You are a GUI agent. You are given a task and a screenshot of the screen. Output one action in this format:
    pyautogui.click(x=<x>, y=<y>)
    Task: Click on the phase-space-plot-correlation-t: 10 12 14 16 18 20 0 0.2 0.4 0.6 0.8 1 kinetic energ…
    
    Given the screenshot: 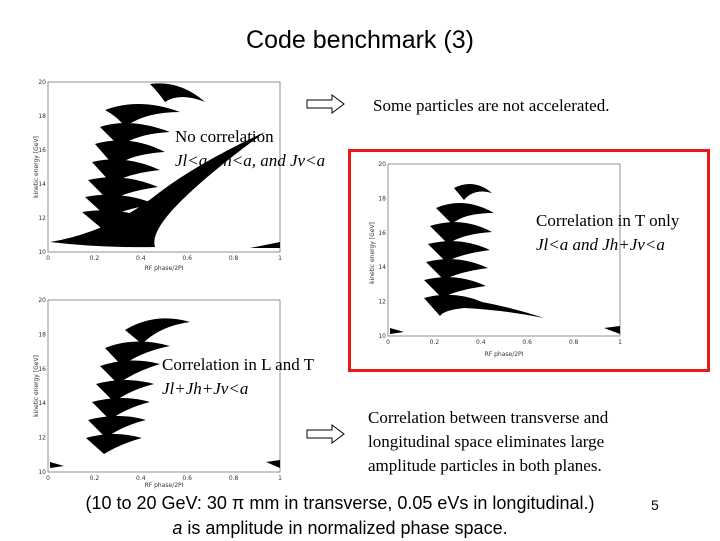 What is the action you would take?
    pyautogui.click(x=495, y=259)
    